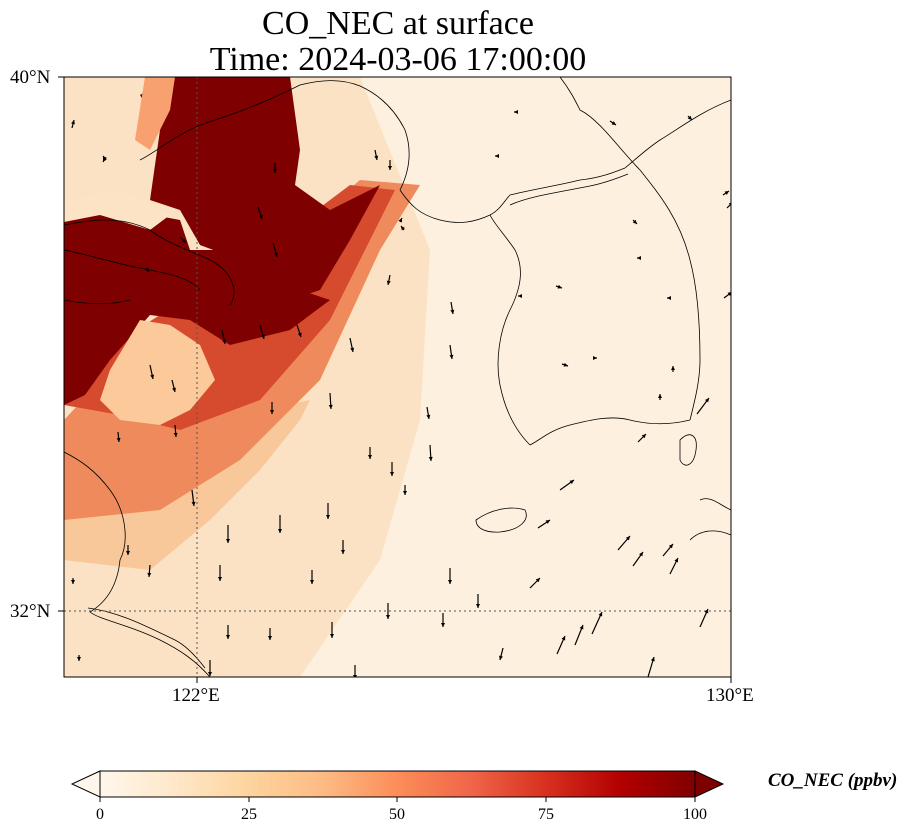 Image resolution: width=920 pixels, height=836 pixels. I want to click on colorbar-gradient, so click(397, 784).